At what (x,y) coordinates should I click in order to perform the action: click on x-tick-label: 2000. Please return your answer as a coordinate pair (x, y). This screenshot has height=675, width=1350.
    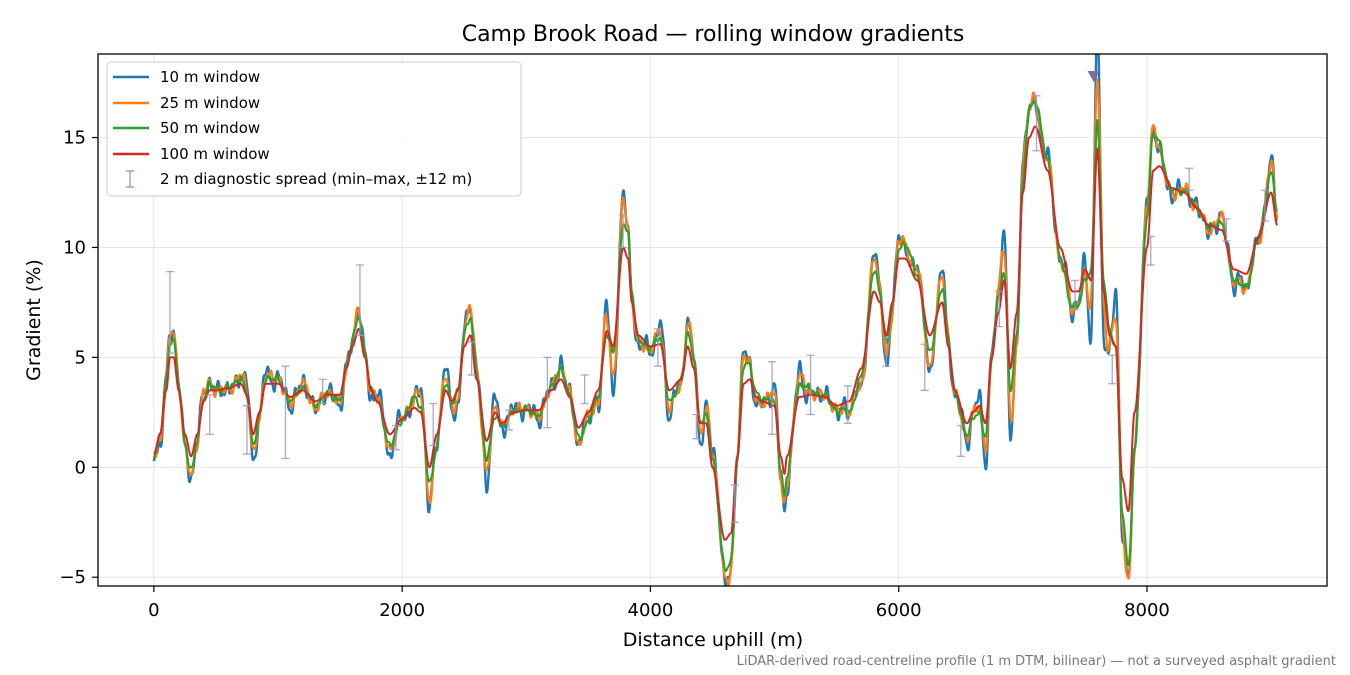
    Looking at the image, I should click on (402, 610).